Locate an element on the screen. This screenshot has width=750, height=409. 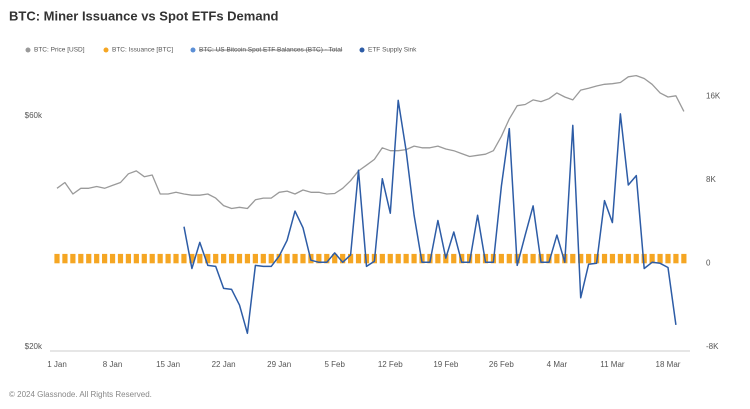
y-tick-label: 8K is located at coordinates (711, 179).